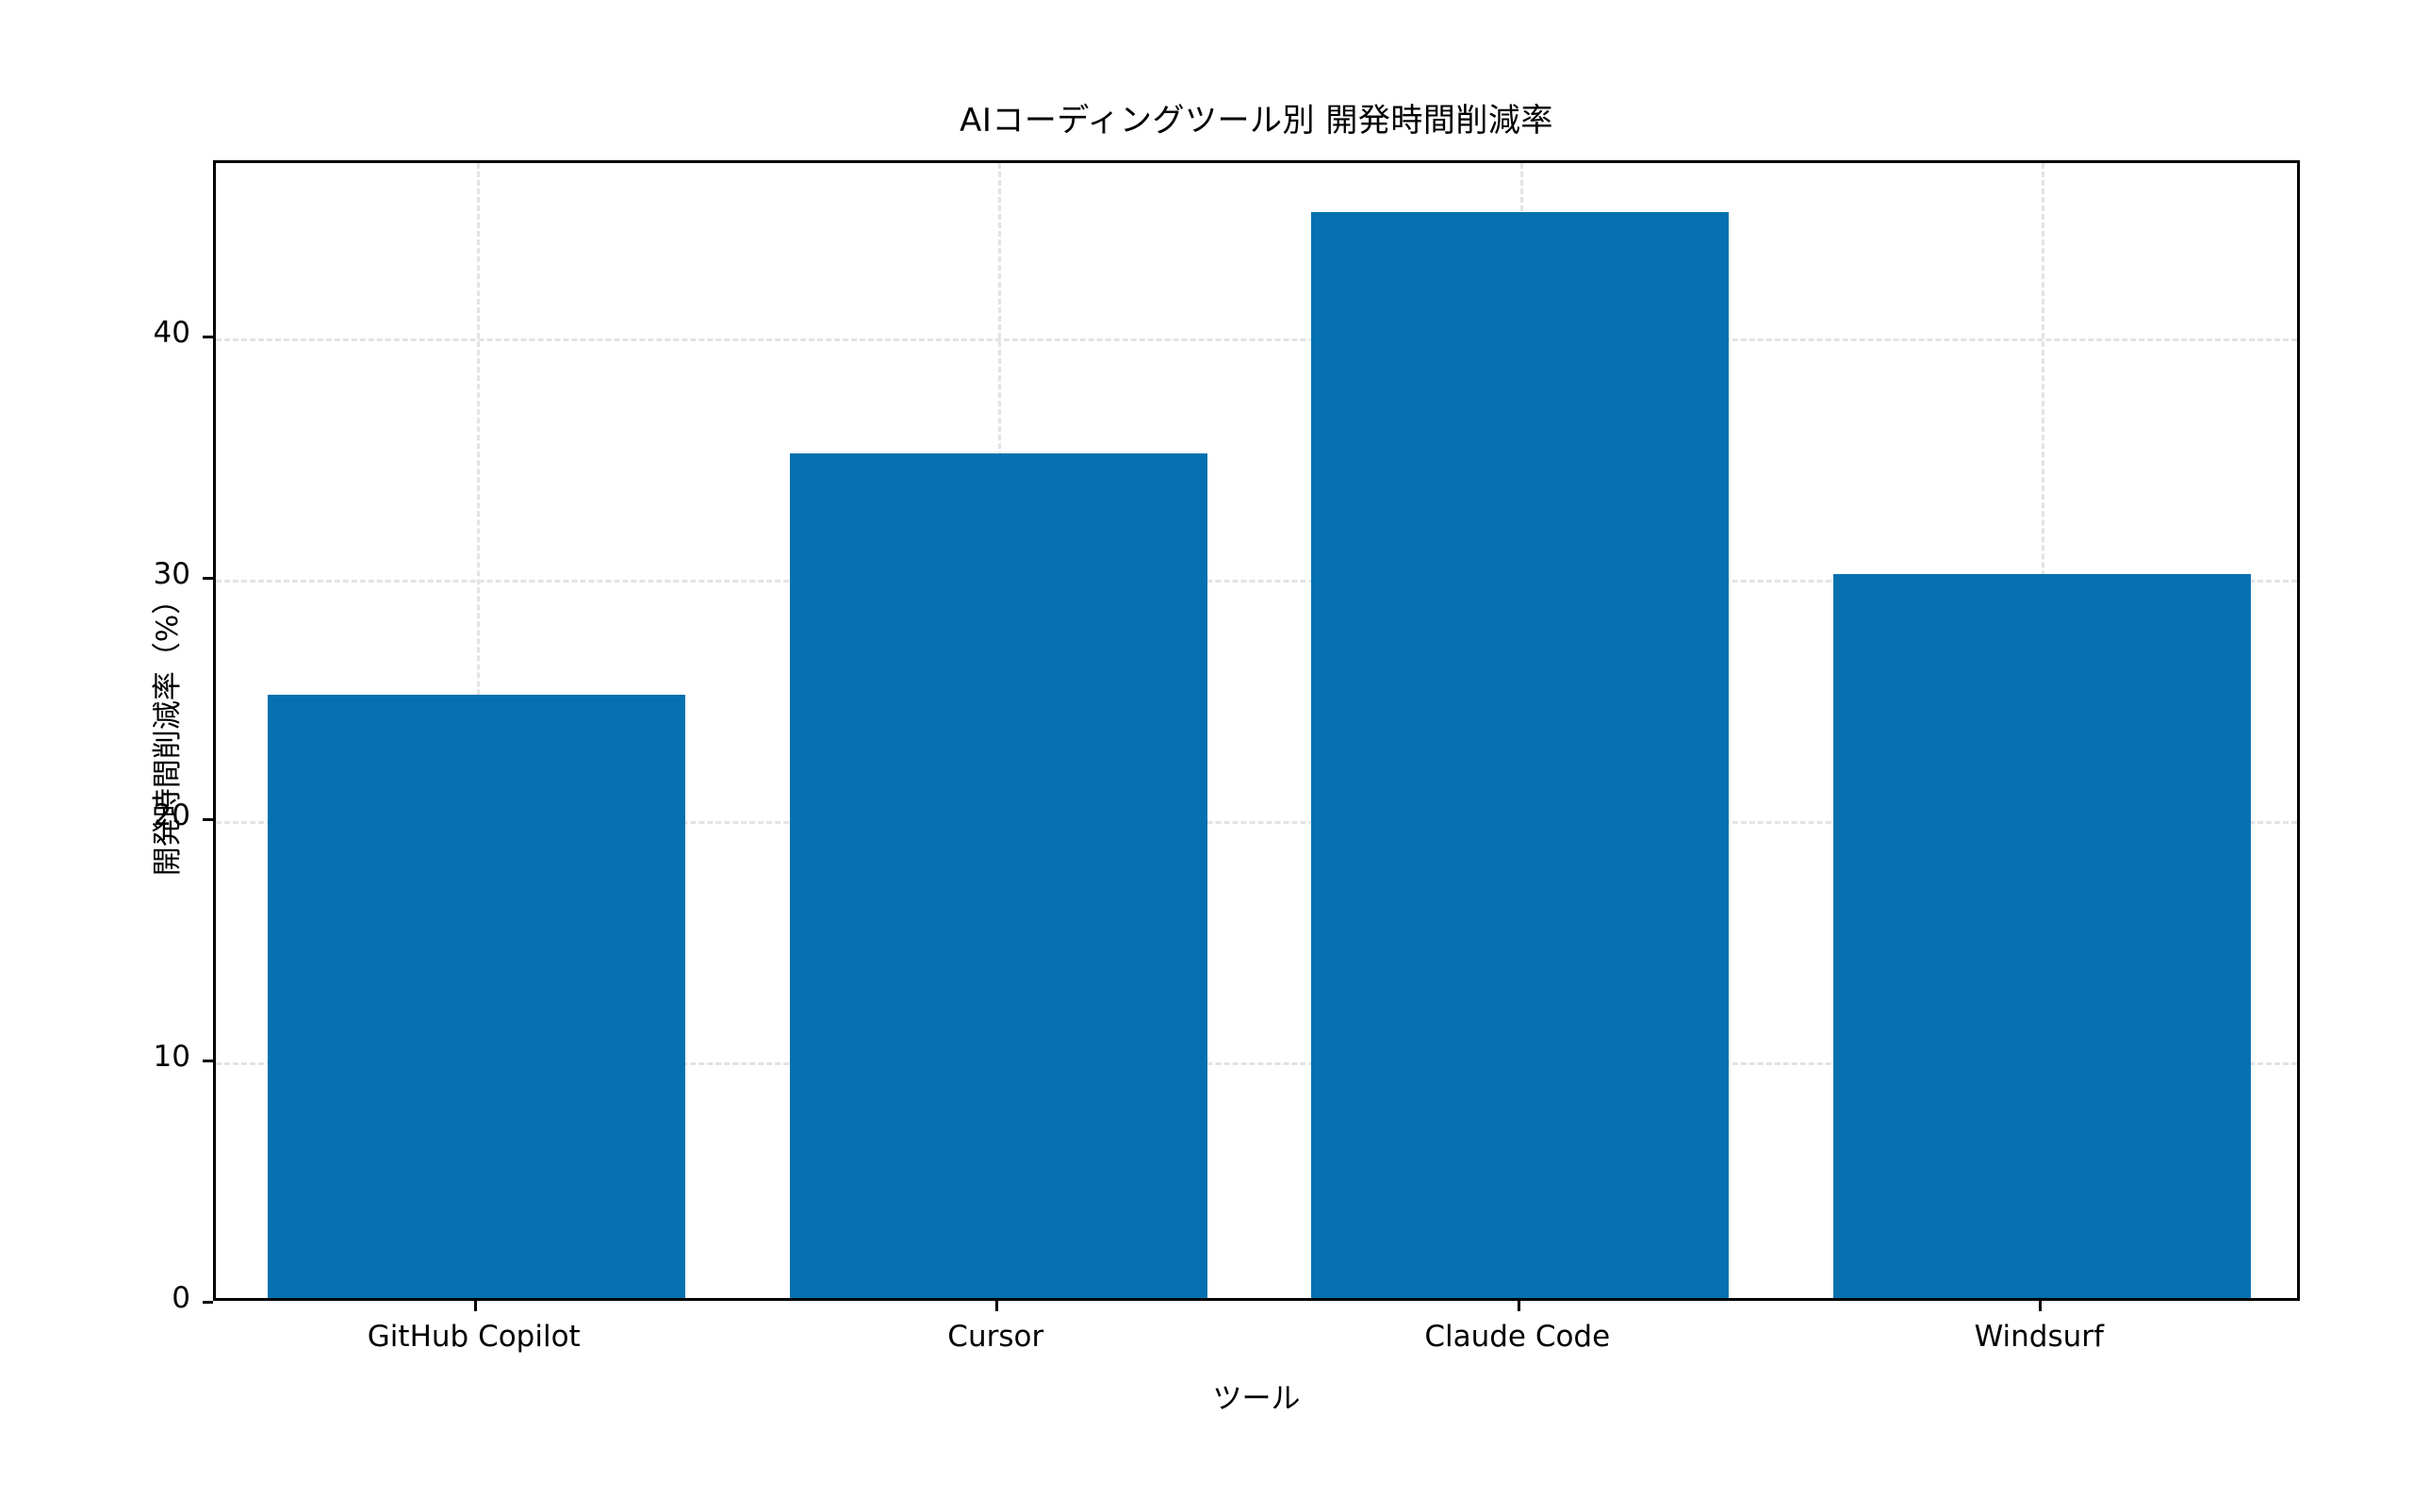  I want to click on x-axis-title: ツール, so click(1256, 1399).